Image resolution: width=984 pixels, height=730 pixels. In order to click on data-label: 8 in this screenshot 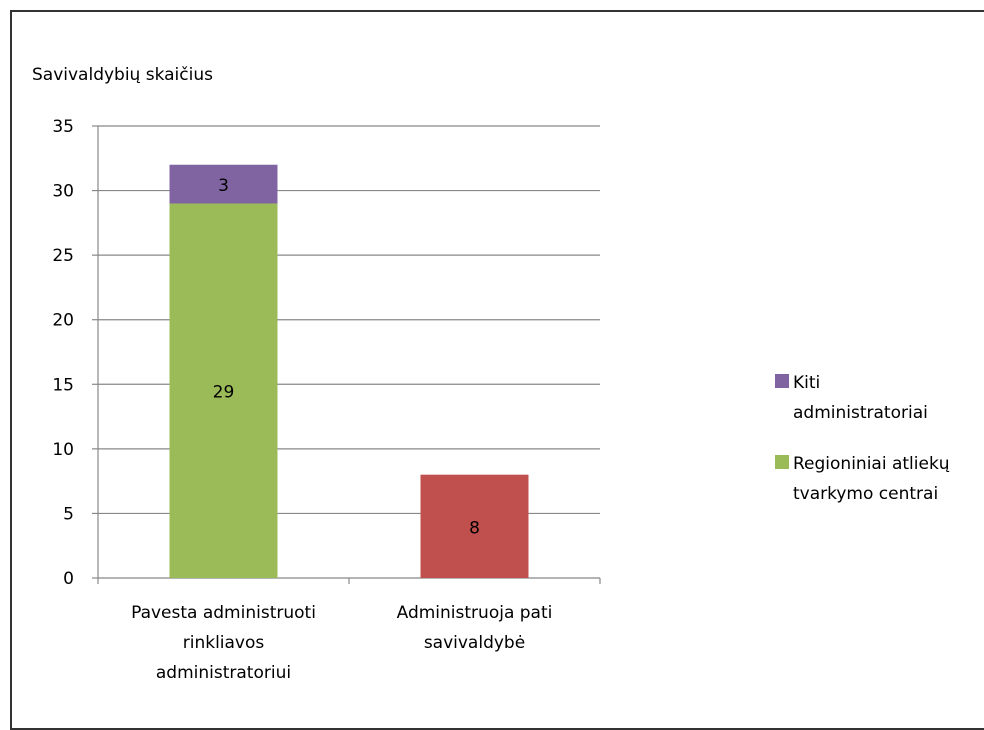, I will do `click(474, 528)`.